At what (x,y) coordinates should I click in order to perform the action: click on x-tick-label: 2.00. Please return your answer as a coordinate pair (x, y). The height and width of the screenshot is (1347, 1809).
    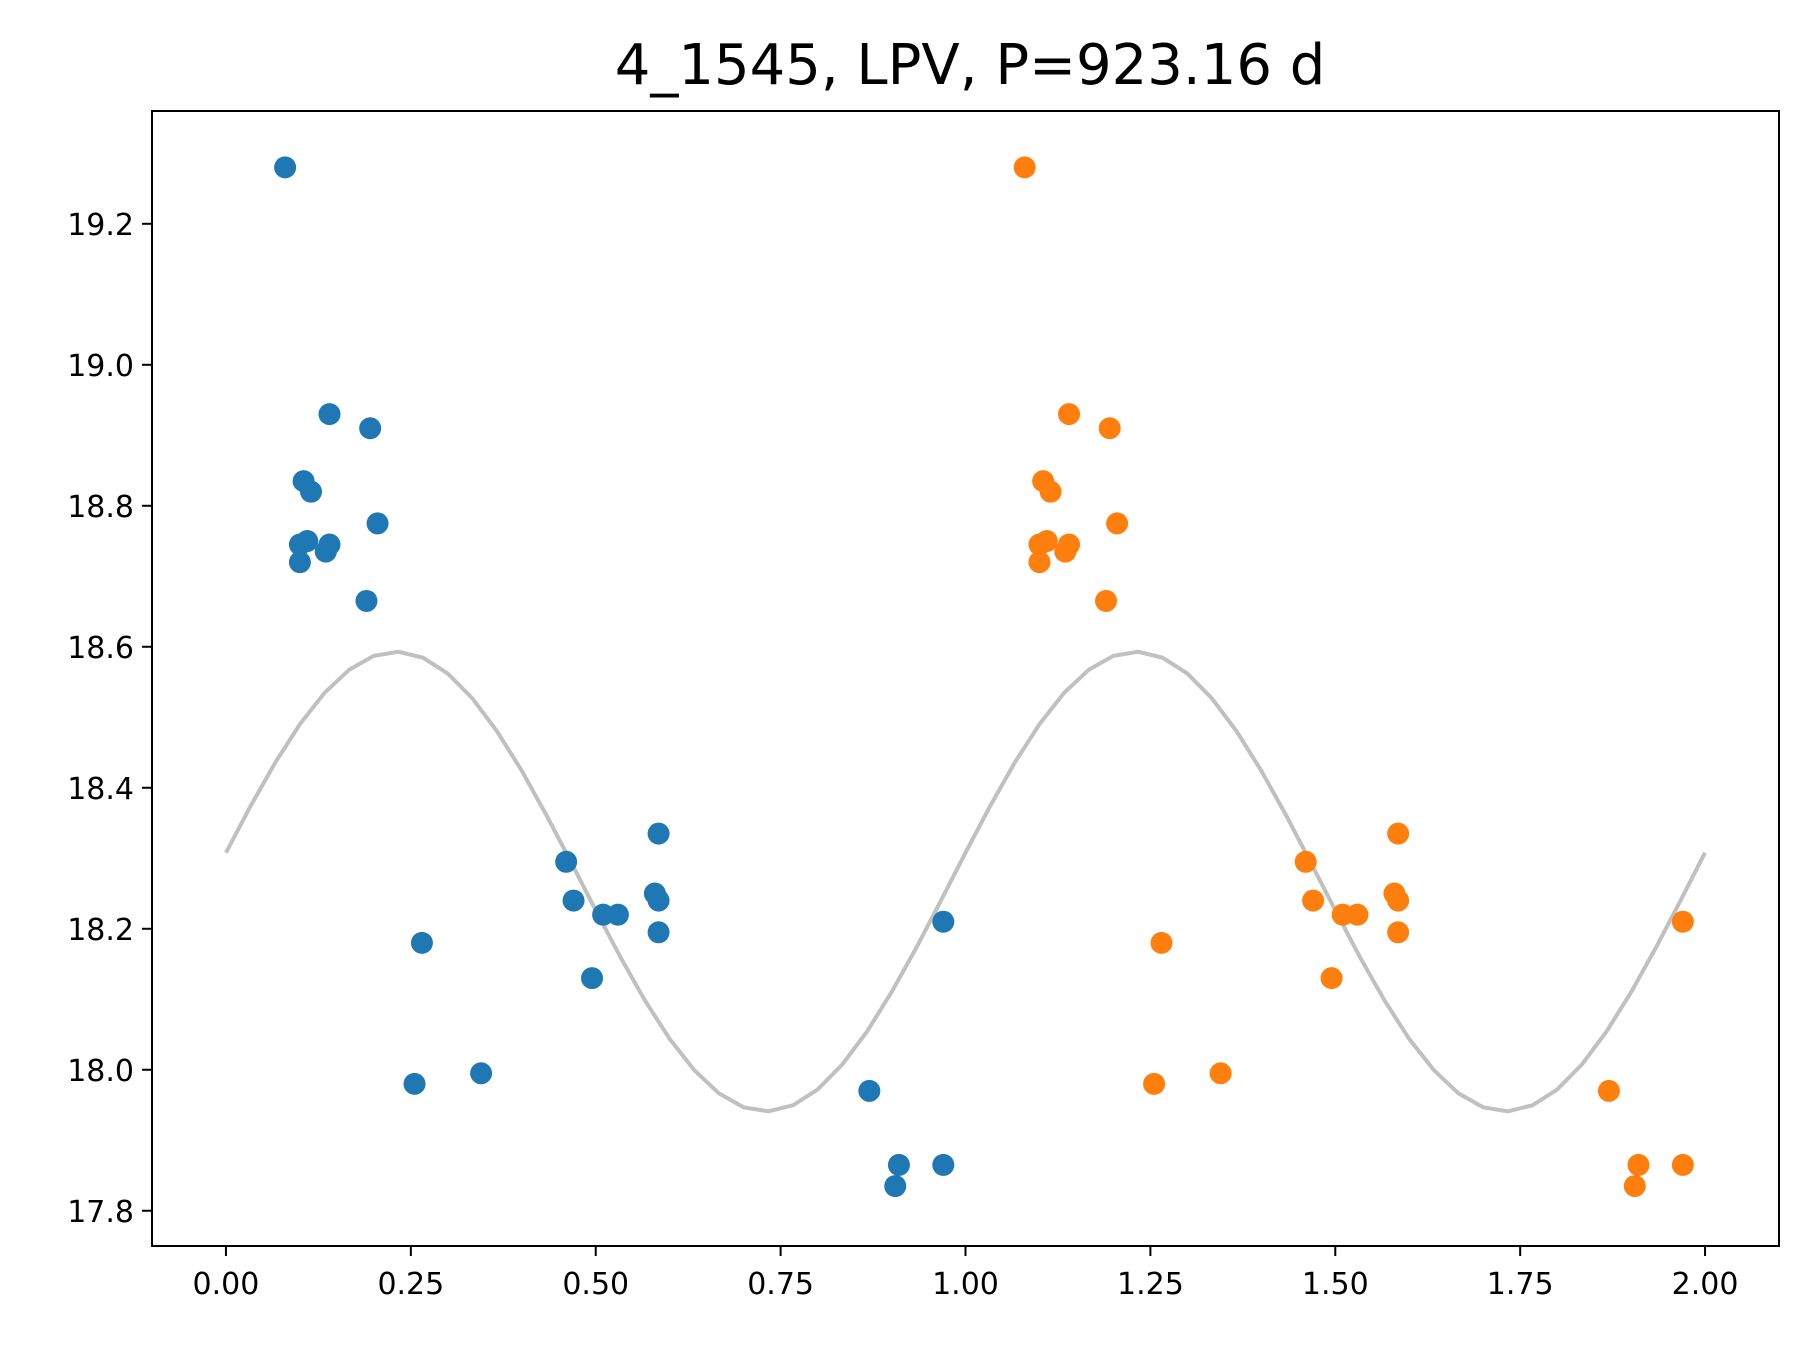
    Looking at the image, I should click on (1705, 1284).